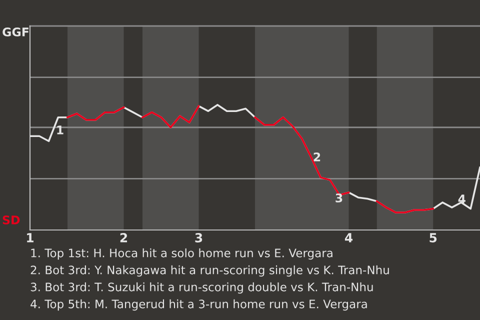 Image resolution: width=480 pixels, height=320 pixels. I want to click on text: 2. Bot 3rd: Y. Nakagawa hit a run-scoring single vs K. Tran-Nhu, so click(209, 271).